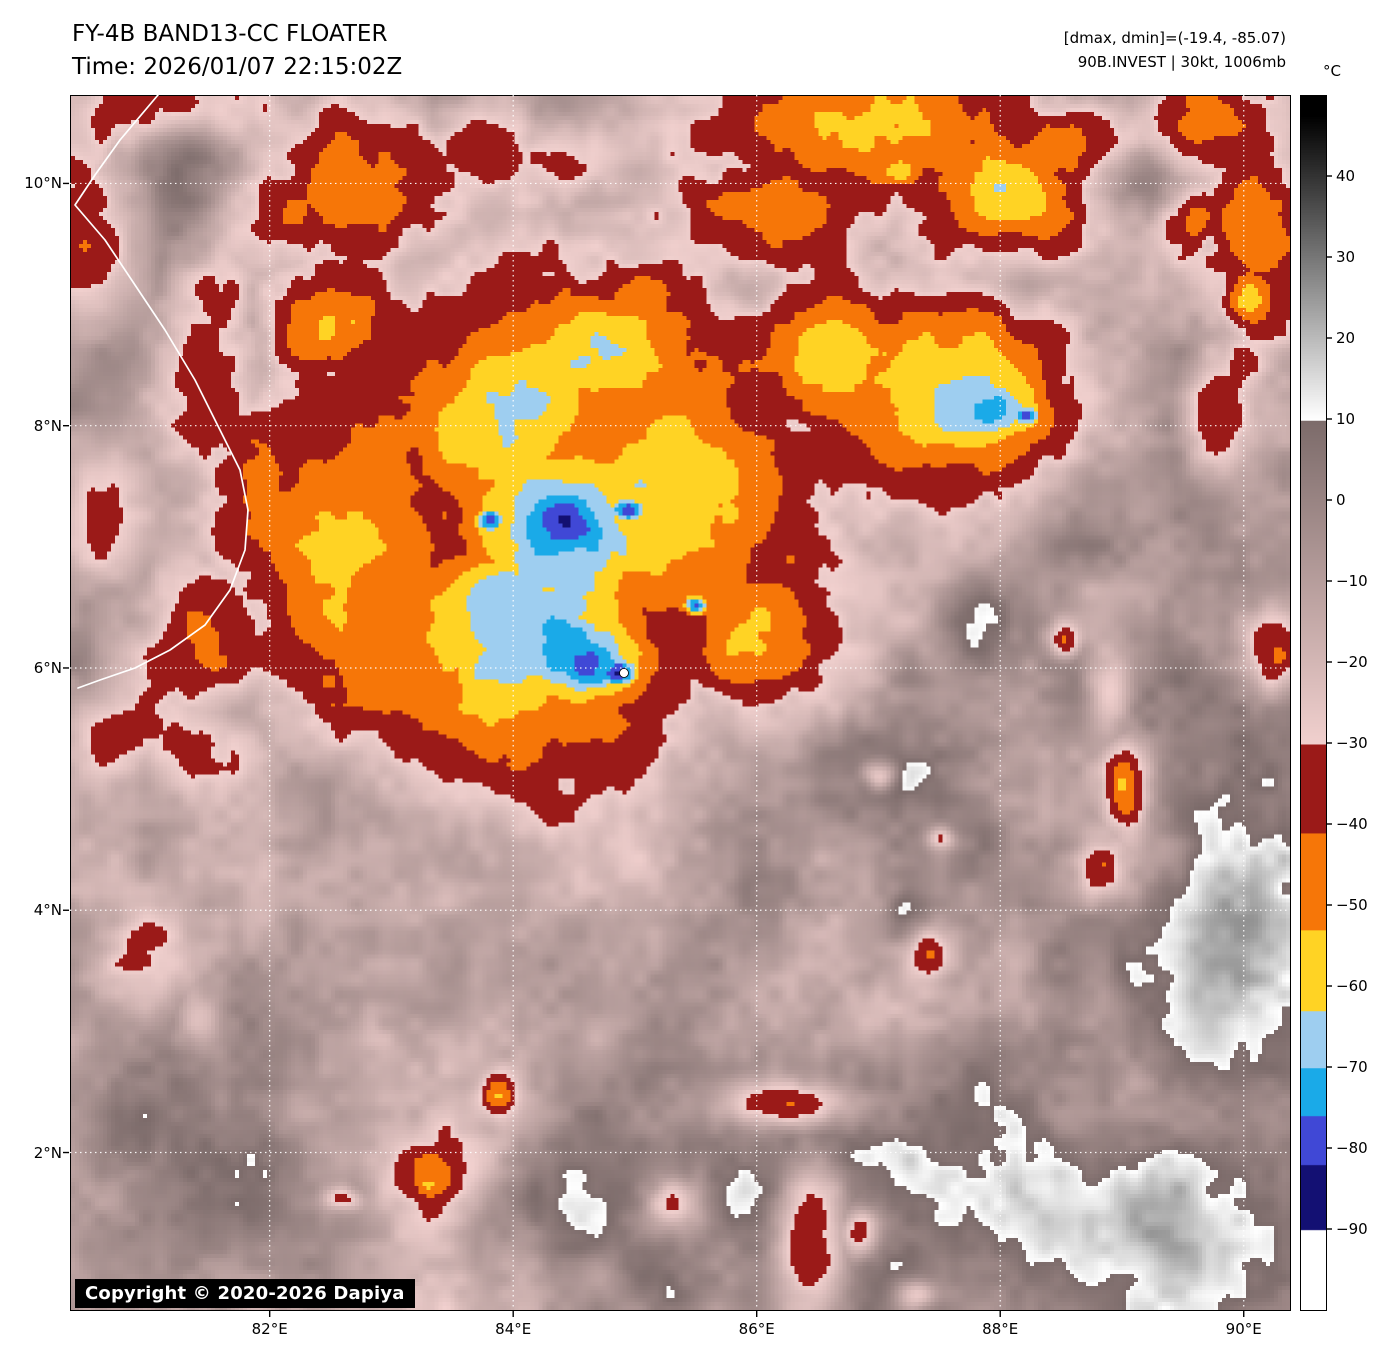 The height and width of the screenshot is (1359, 1390). What do you see at coordinates (245, 1293) in the screenshot?
I see `copyright-label: Copyright © 2020-2026 Dapiya` at bounding box center [245, 1293].